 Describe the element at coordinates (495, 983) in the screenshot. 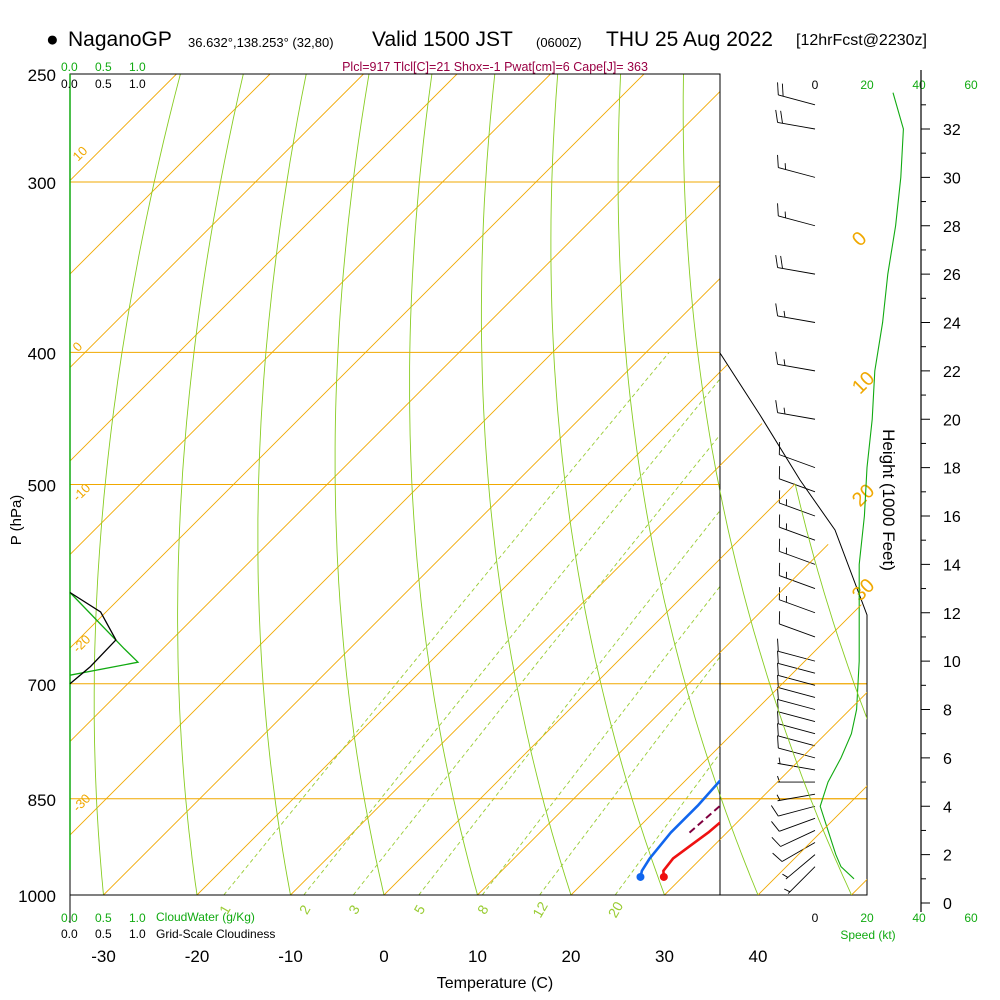

I see `x-axis-label: Temperature (C)` at that location.